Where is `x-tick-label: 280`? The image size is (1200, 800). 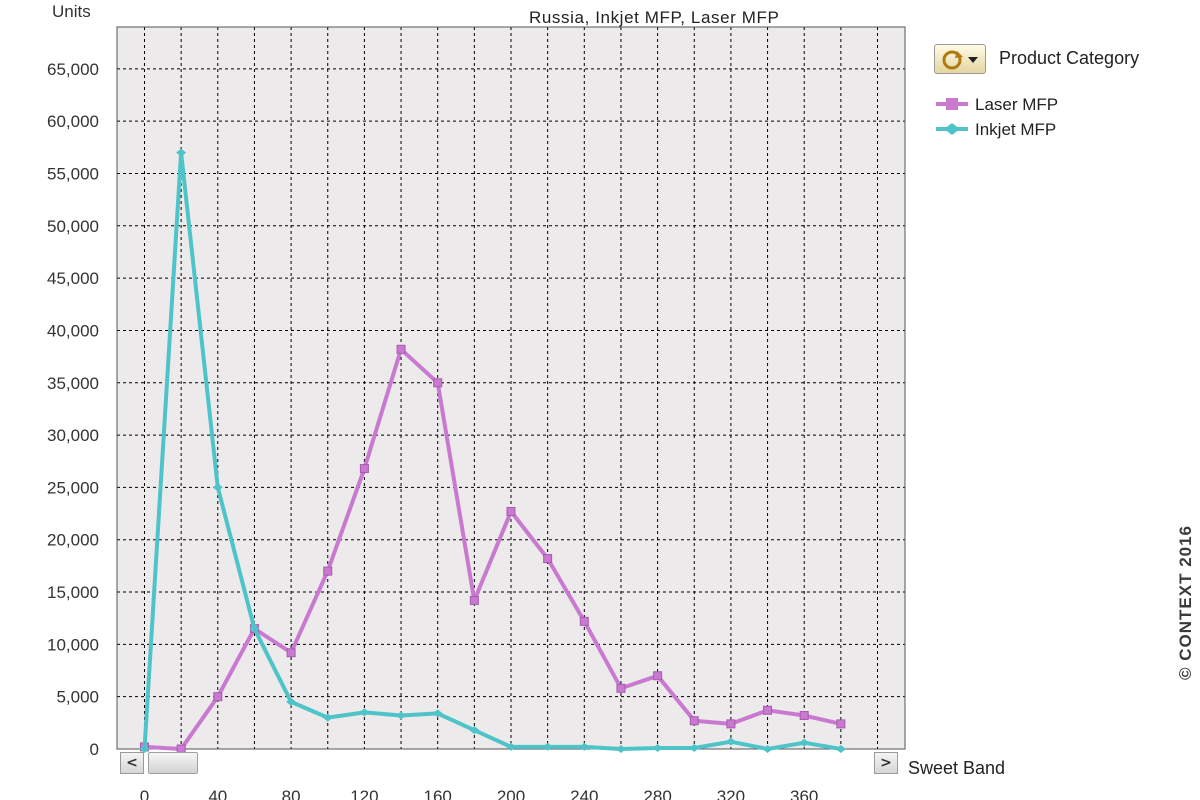
x-tick-label: 280 is located at coordinates (657, 793).